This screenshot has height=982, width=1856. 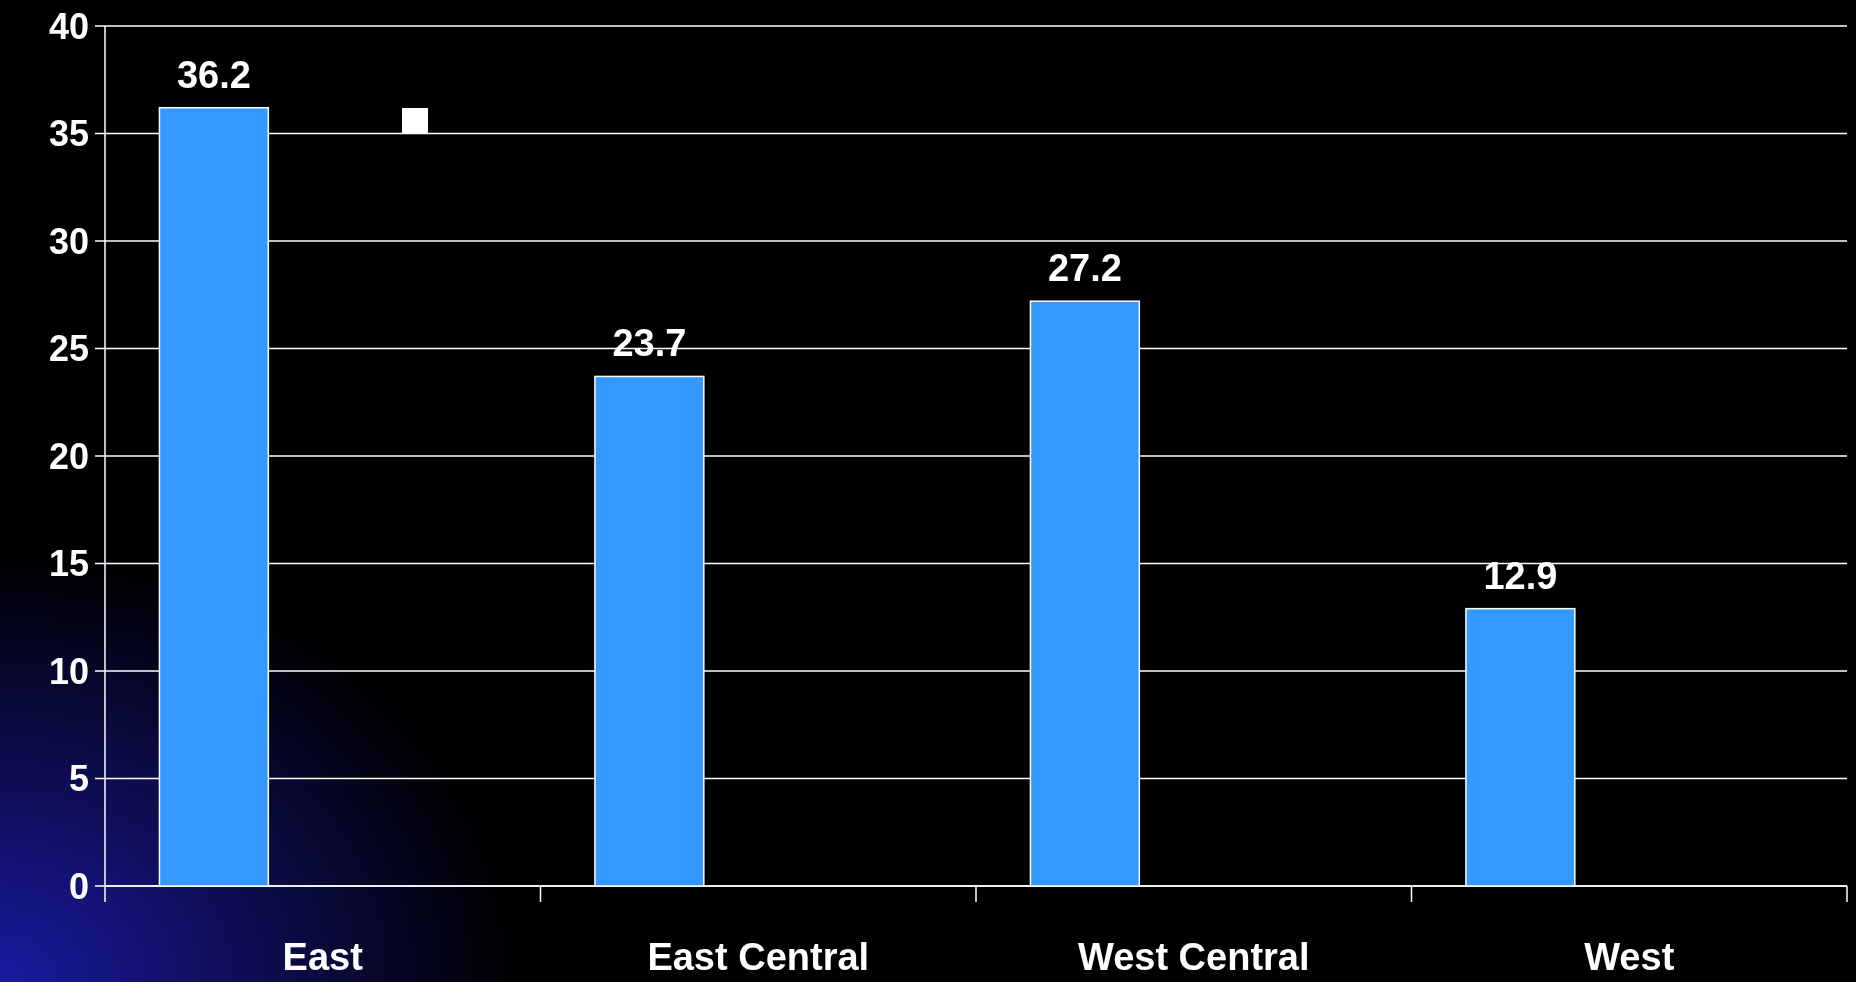 I want to click on y-tick-label: 0, so click(x=78, y=886).